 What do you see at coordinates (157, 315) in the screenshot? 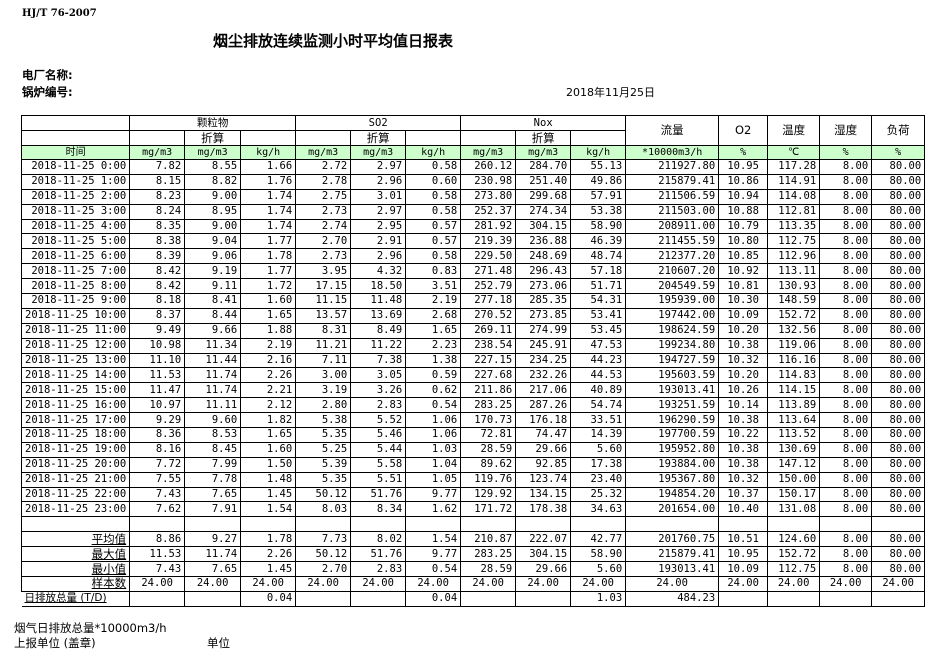
I see `value-cell: 8.37` at bounding box center [157, 315].